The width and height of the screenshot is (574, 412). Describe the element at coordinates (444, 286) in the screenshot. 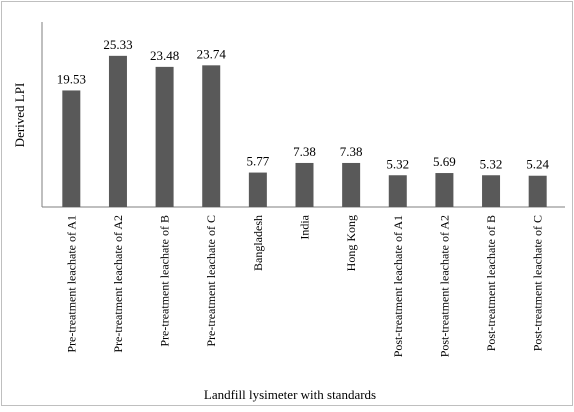

I see `x-tick-label: Post-treatment leachate of A2` at that location.